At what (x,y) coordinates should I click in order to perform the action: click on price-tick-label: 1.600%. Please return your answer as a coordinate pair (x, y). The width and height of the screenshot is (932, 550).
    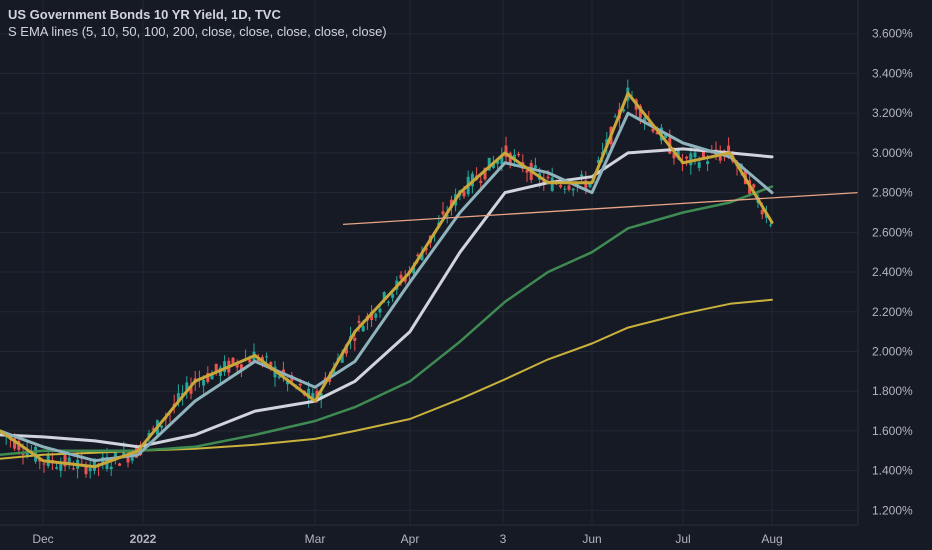
    Looking at the image, I should click on (892, 431).